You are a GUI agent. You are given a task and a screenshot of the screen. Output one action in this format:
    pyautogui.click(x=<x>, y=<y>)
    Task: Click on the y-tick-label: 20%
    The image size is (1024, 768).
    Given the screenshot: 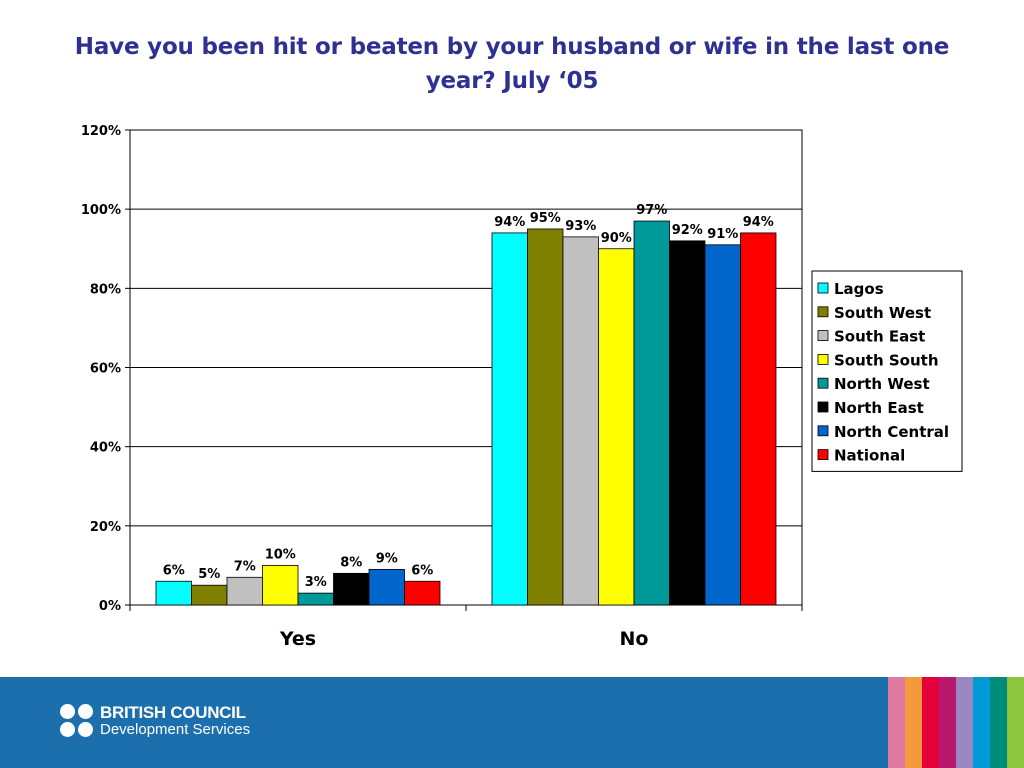 What is the action you would take?
    pyautogui.click(x=105, y=527)
    